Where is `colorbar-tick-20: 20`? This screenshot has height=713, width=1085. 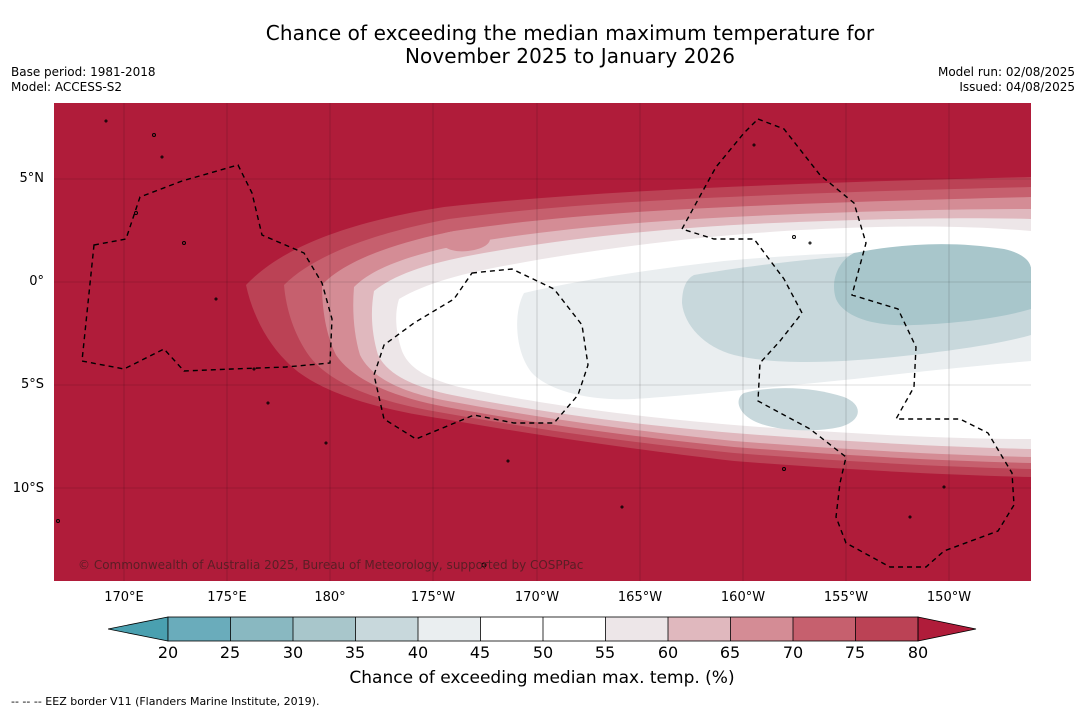
colorbar-tick-20: 20 is located at coordinates (168, 652).